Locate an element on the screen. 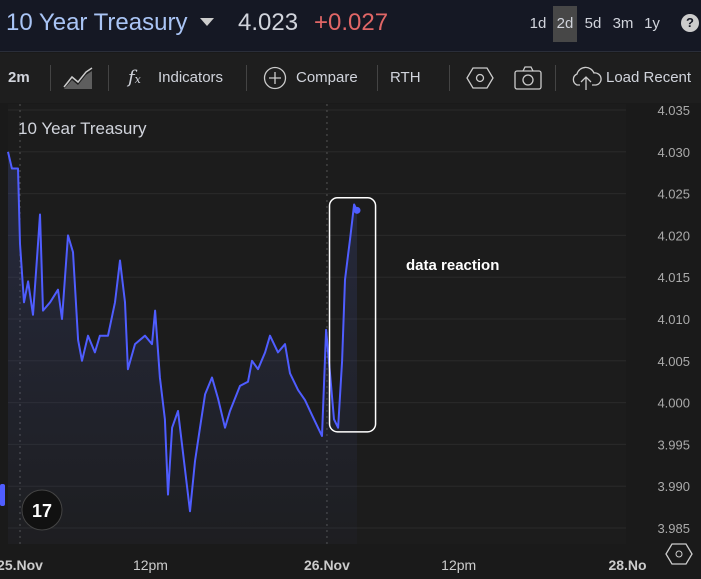  range-3m: 3m is located at coordinates (623, 23).